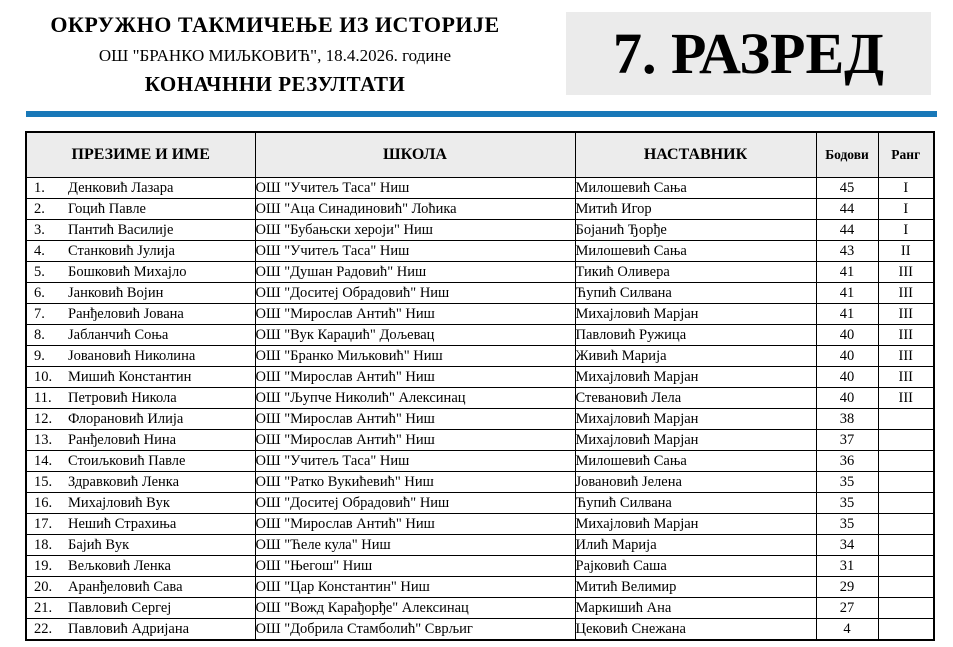  I want to click on school-cell: ОШ "Његош" Ниш, so click(415, 566).